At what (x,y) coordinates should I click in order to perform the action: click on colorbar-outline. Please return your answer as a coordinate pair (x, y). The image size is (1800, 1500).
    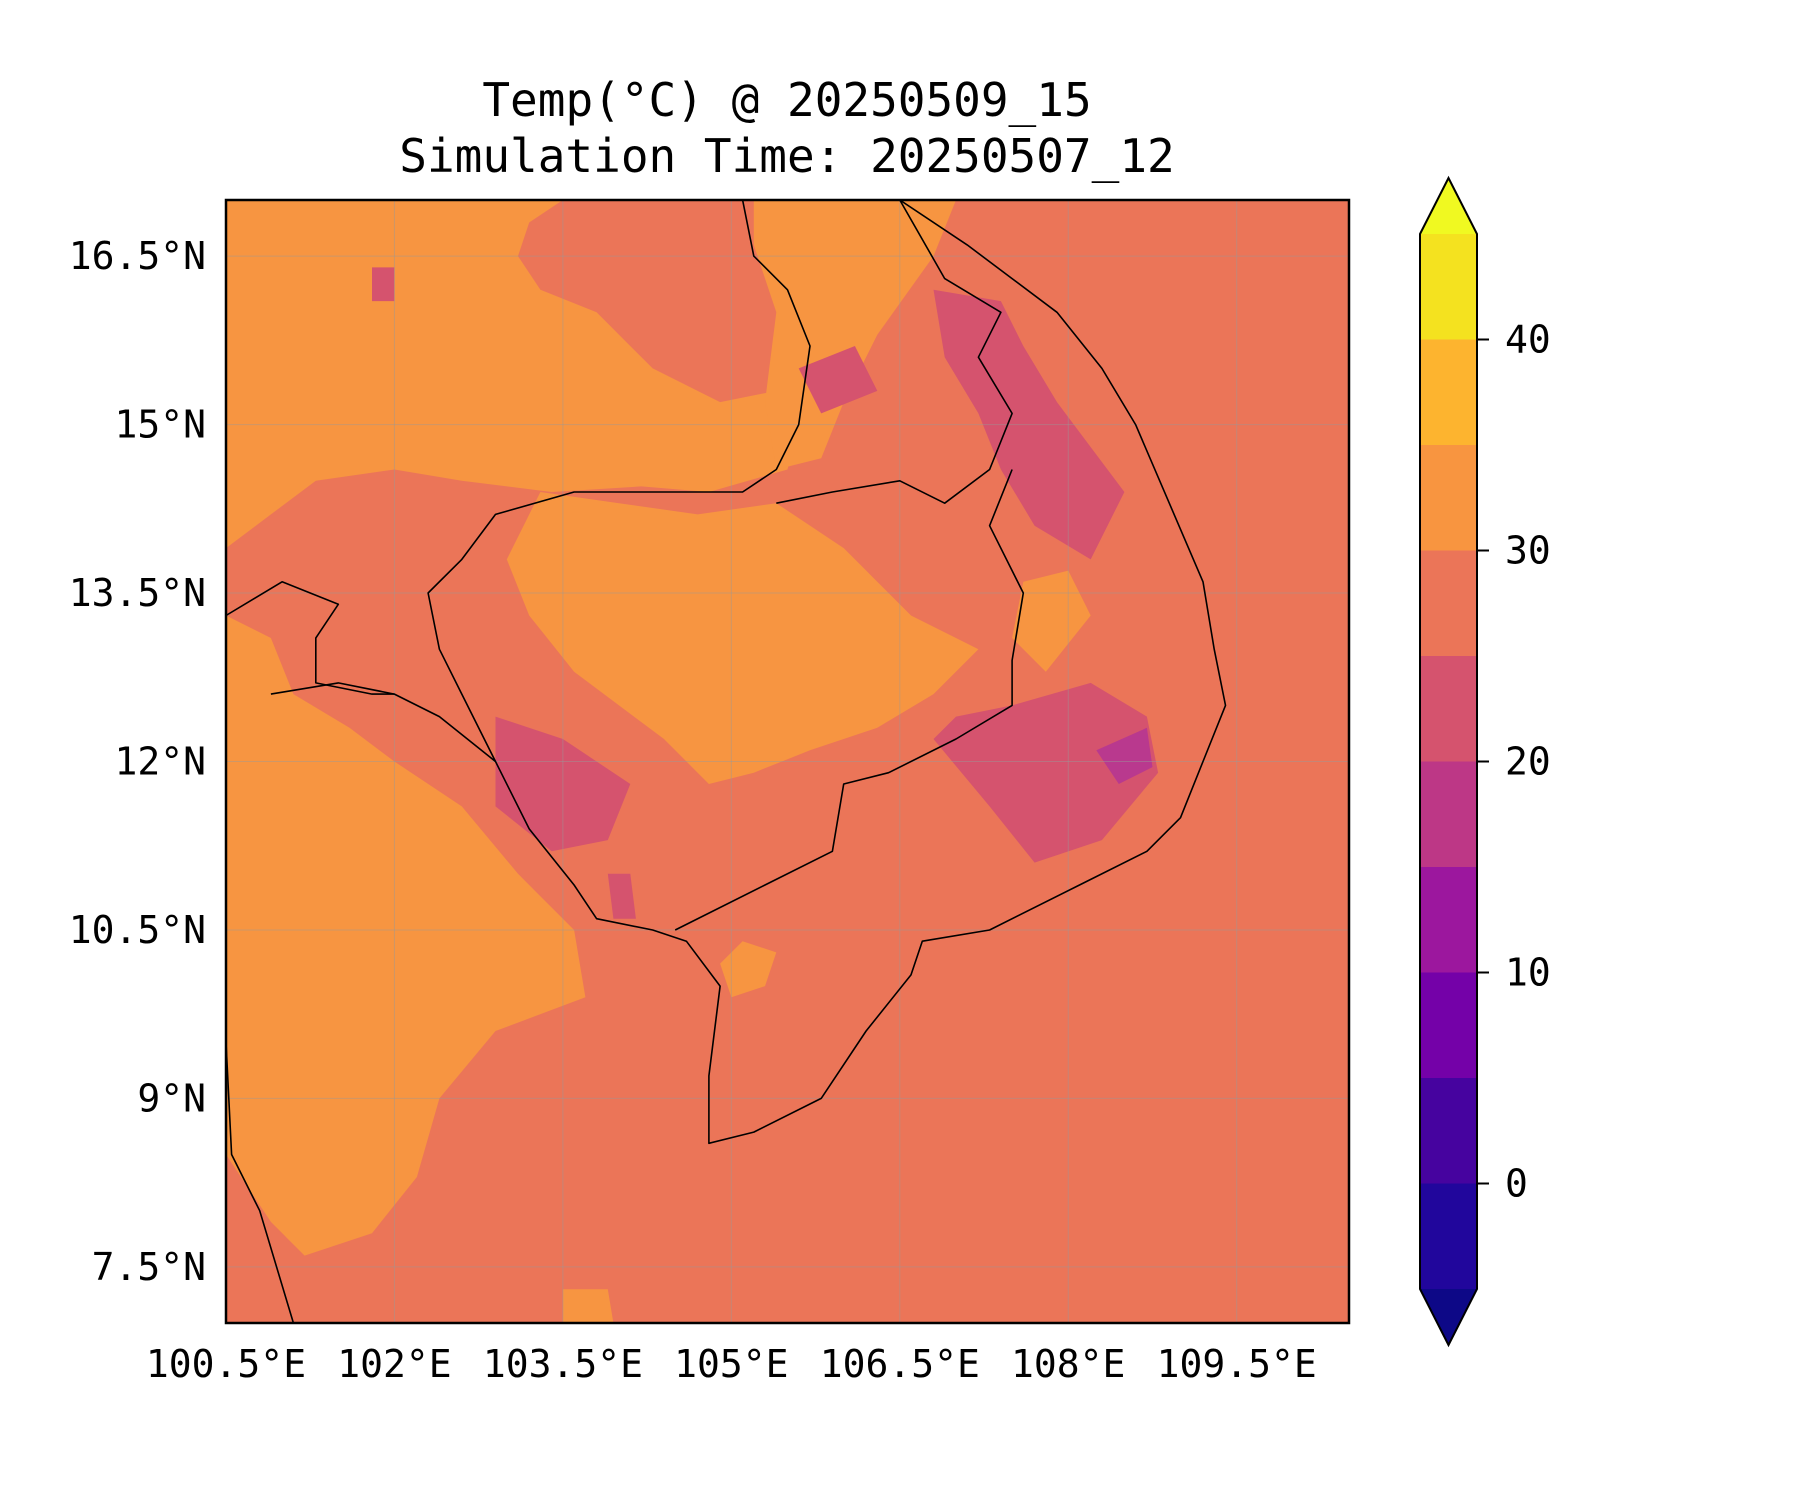
    Looking at the image, I should click on (1448, 761).